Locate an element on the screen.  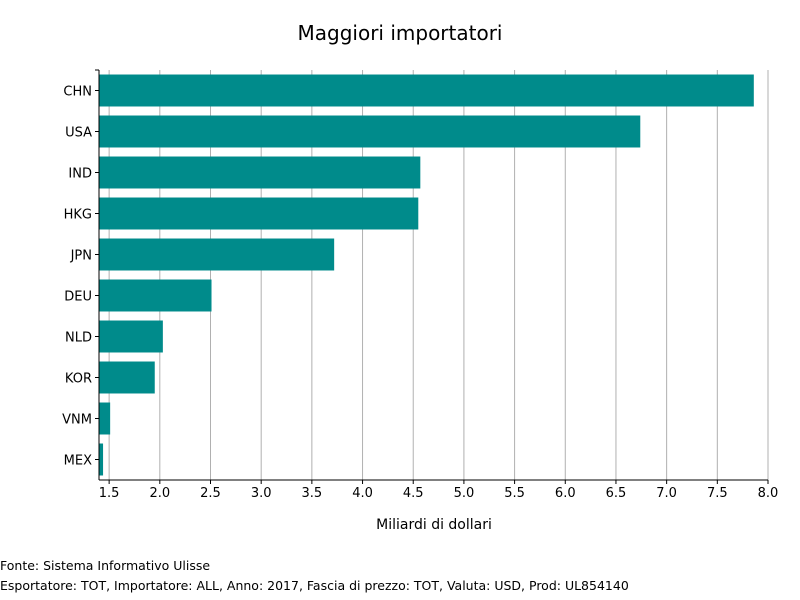
x-tick-label: 7.5 is located at coordinates (717, 493).